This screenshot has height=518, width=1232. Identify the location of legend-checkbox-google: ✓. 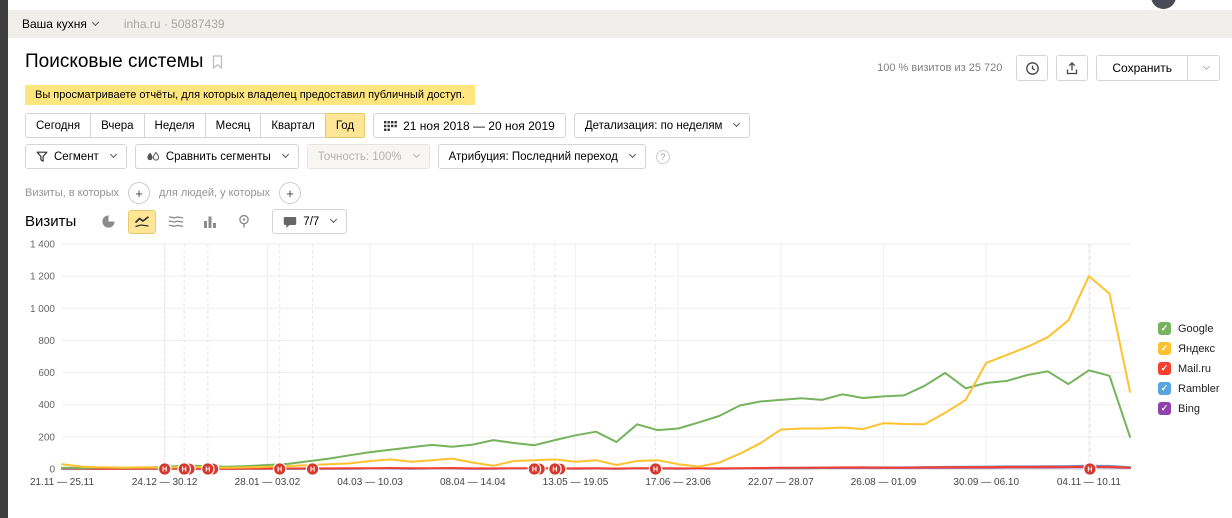
(1164, 328).